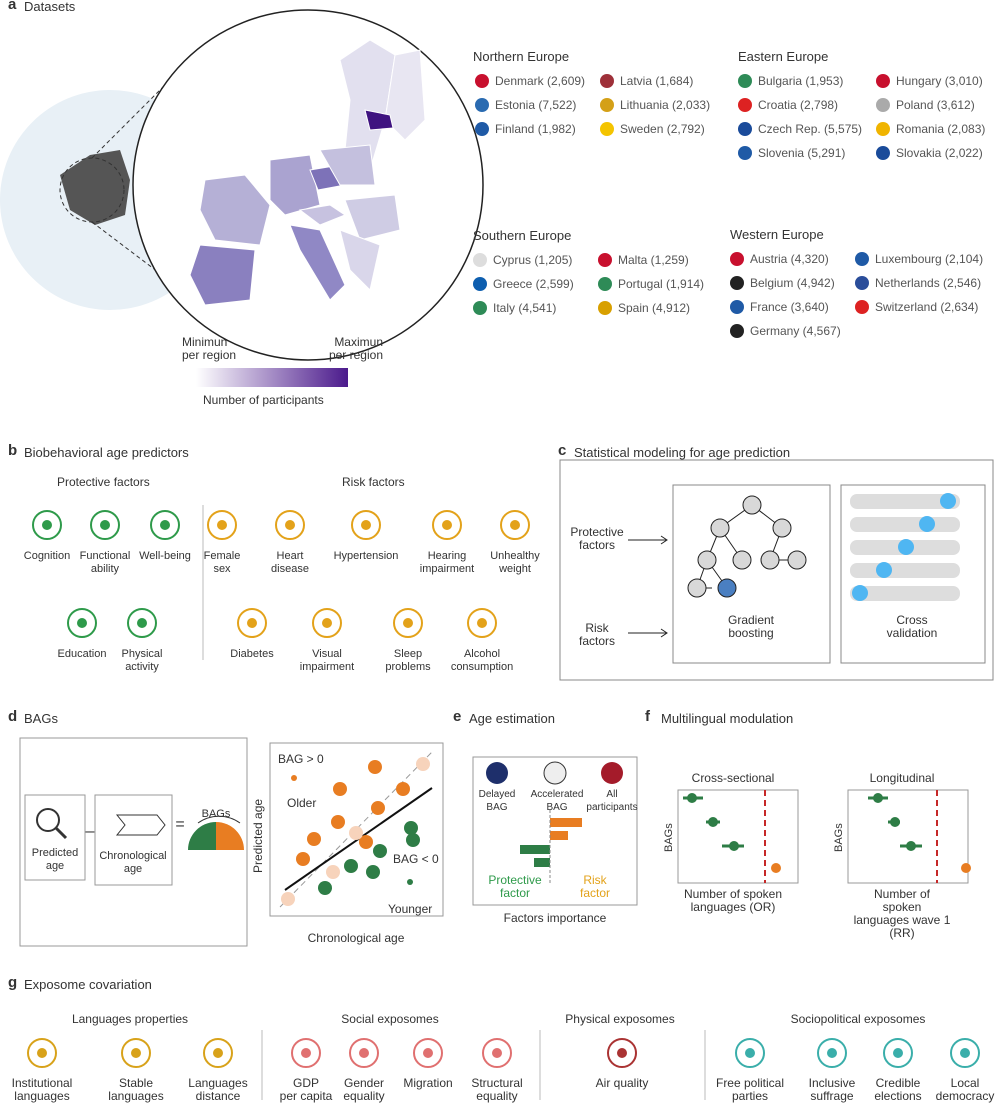  Describe the element at coordinates (447, 562) in the screenshot. I see `factor: Hearing impairment` at that location.